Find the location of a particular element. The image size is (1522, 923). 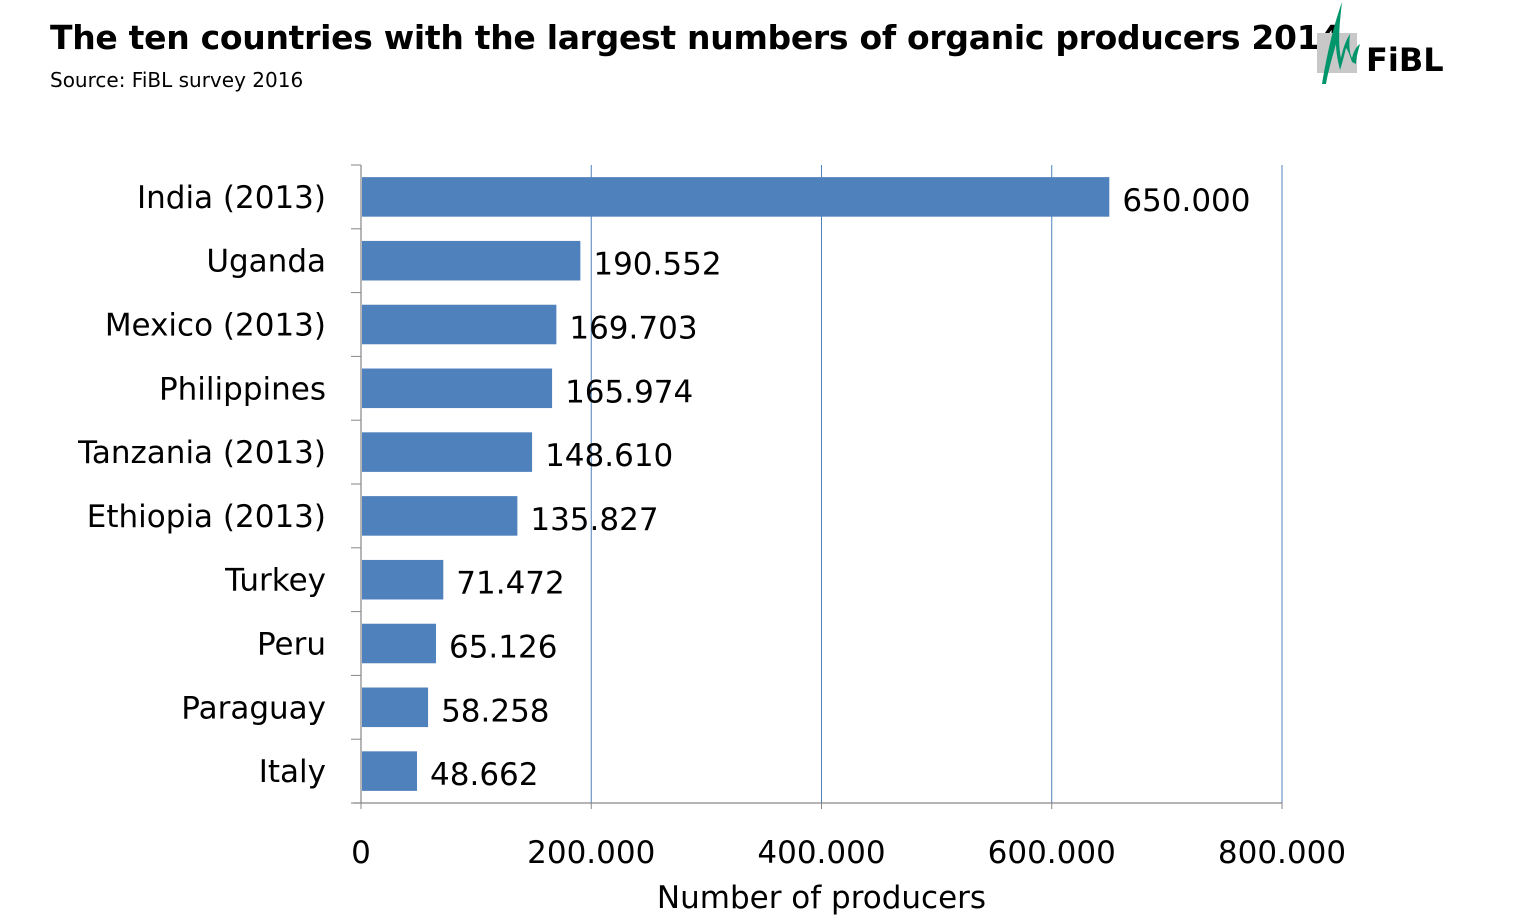

data-label: 48.662 is located at coordinates (484, 775).